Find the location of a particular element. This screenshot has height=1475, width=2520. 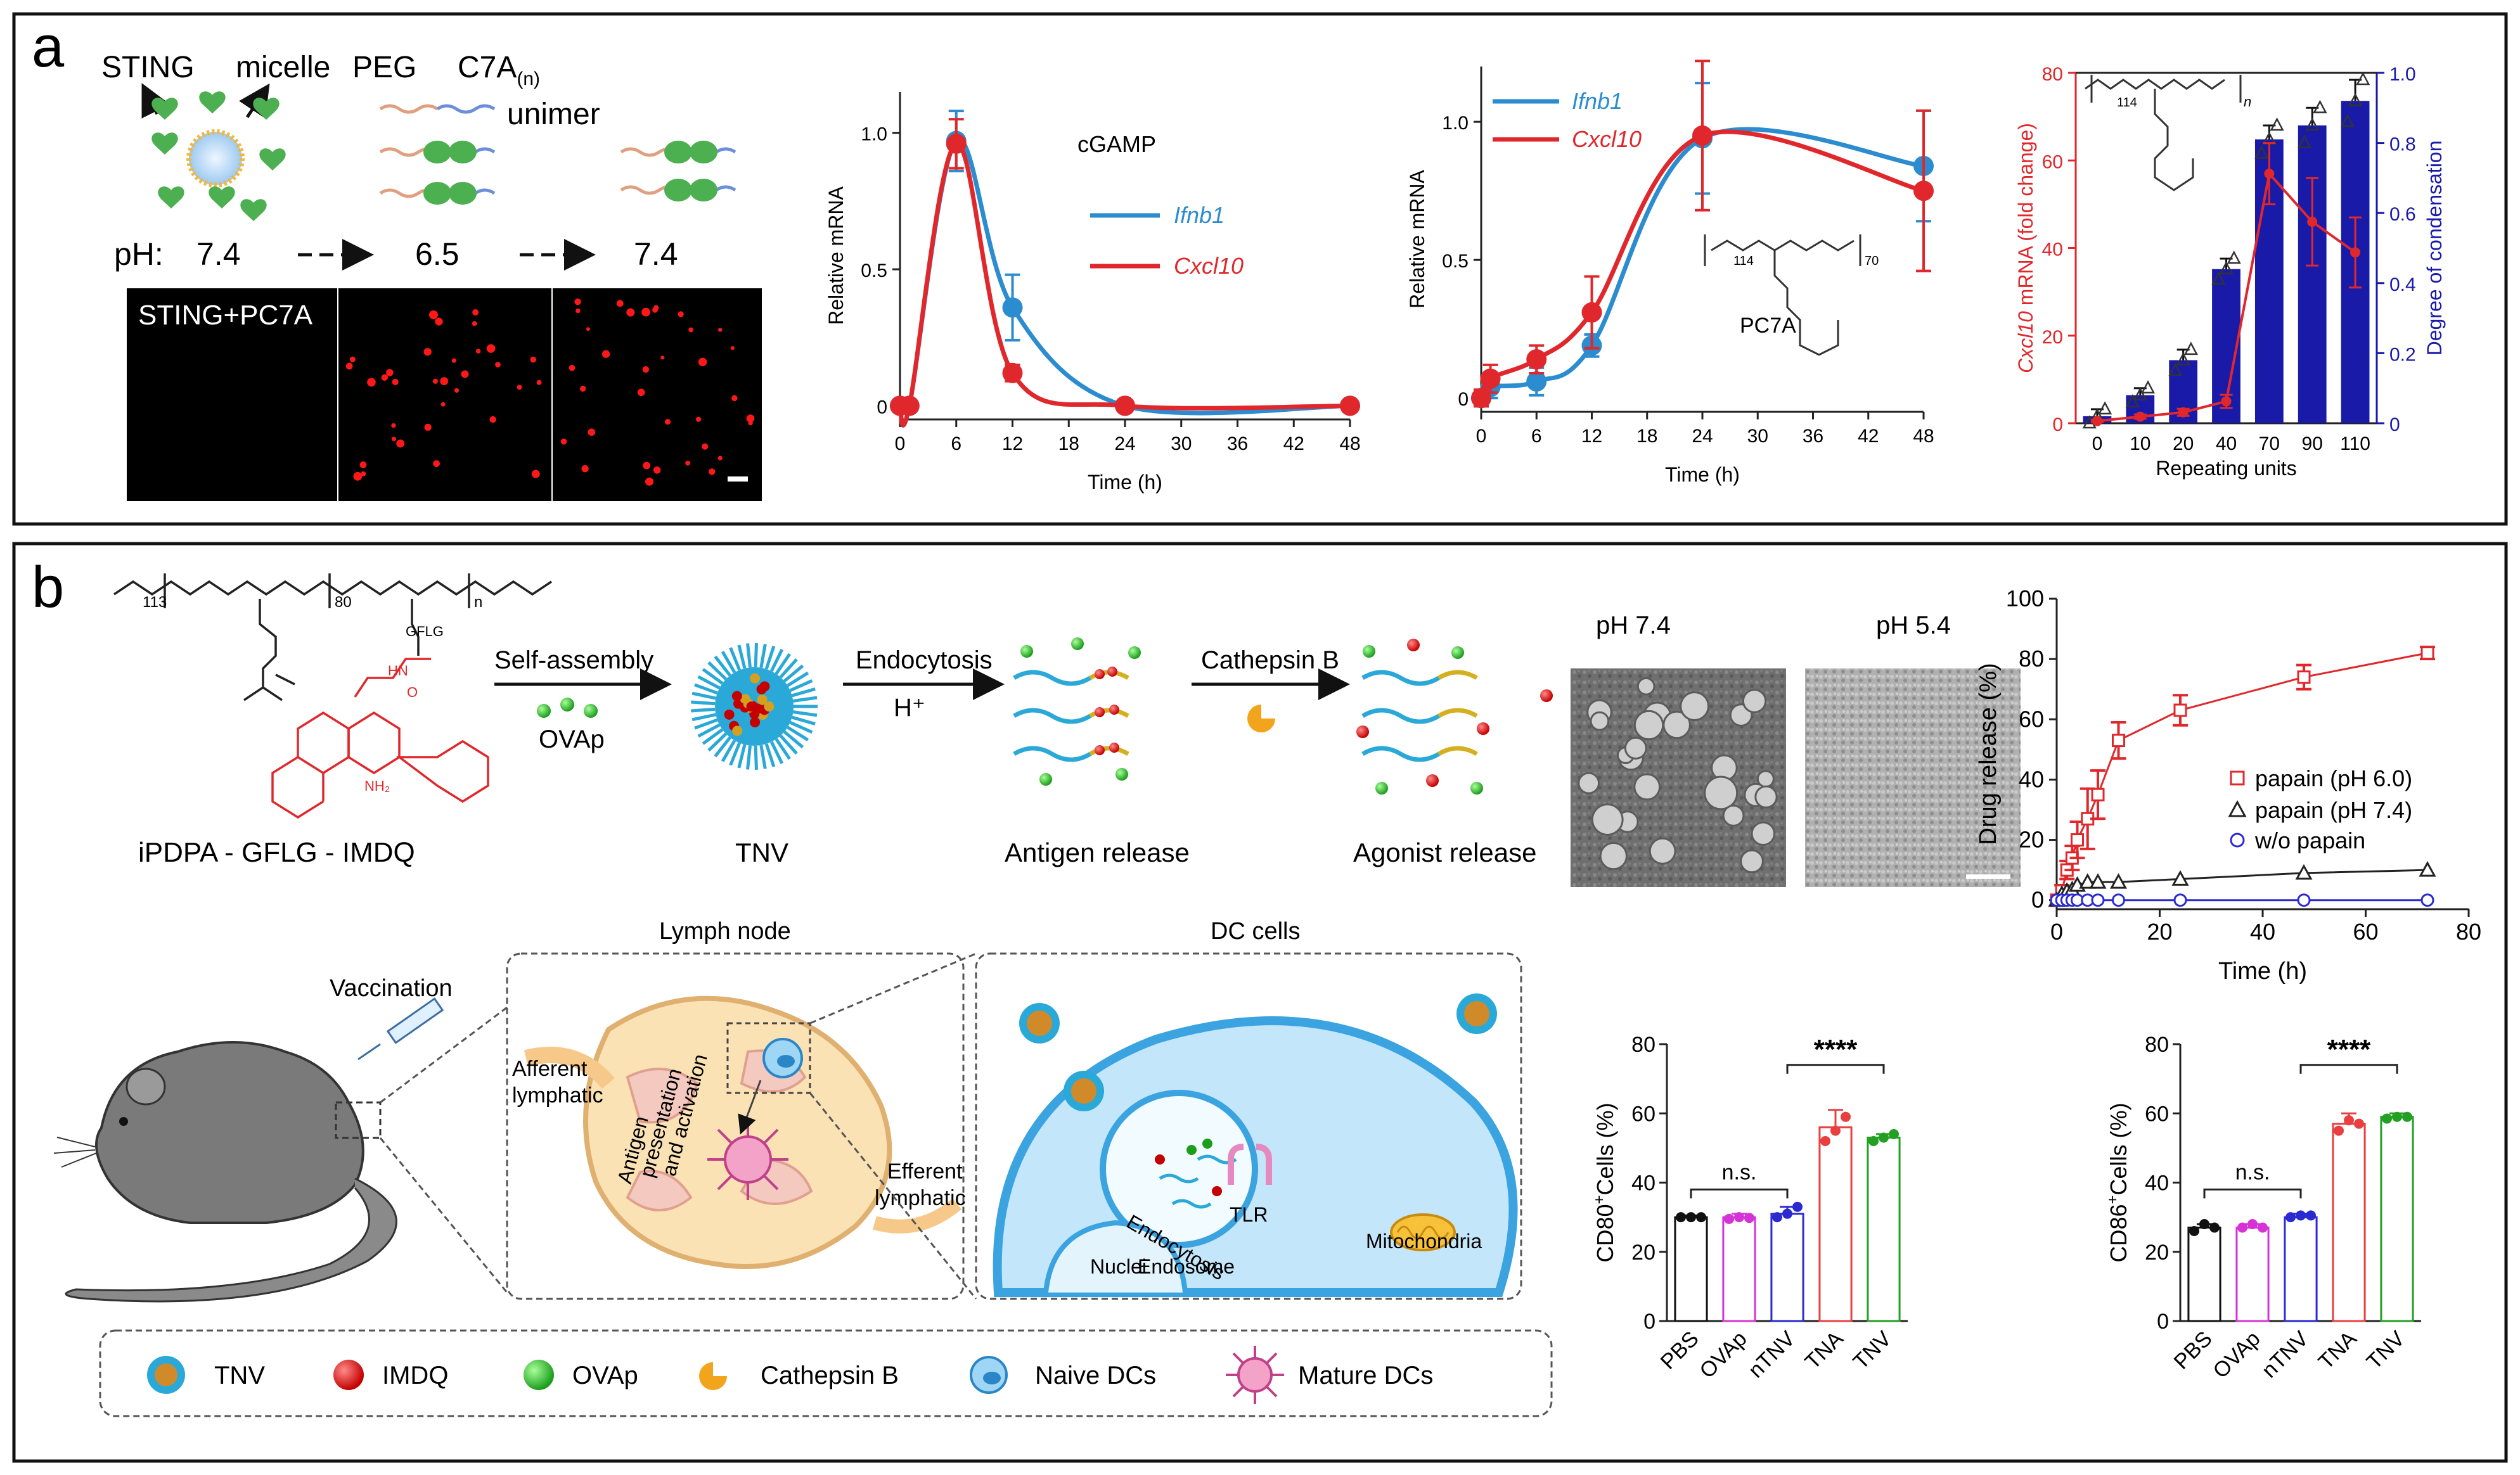

antigen-release-strands is located at coordinates (1071, 716).